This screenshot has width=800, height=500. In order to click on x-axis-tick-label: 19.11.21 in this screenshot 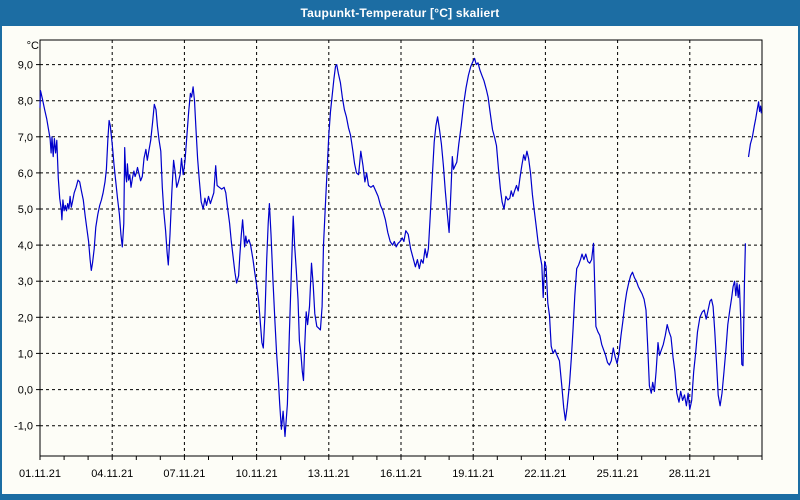, I will do `click(473, 474)`.